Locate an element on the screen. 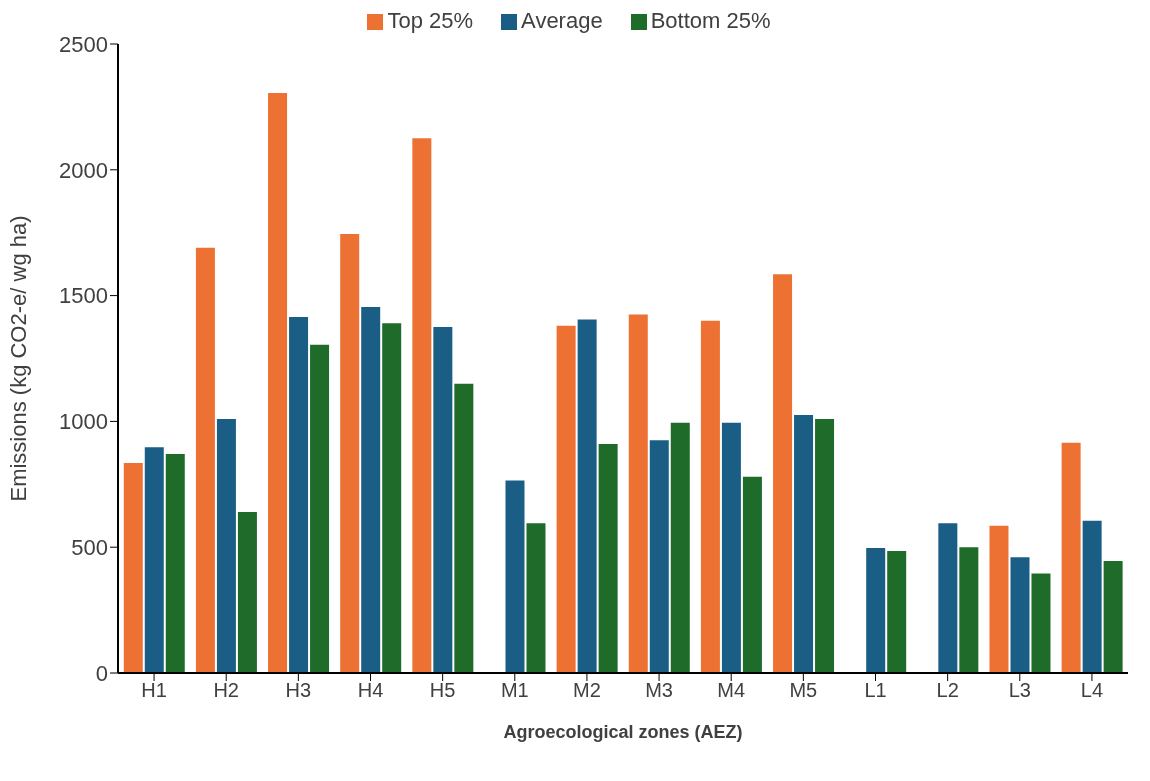 Image resolution: width=1150 pixels, height=781 pixels. x-tick-label: L1 is located at coordinates (875, 690).